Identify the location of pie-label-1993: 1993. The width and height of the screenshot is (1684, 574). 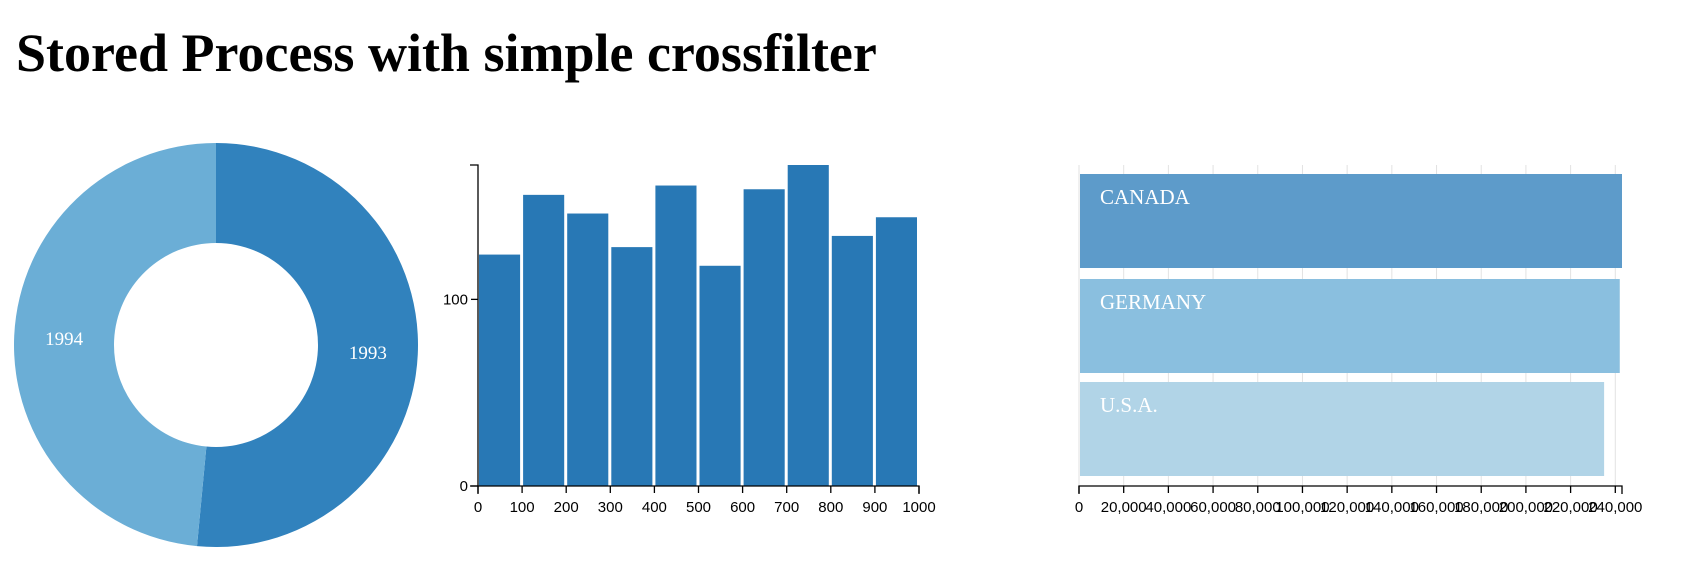
(368, 353).